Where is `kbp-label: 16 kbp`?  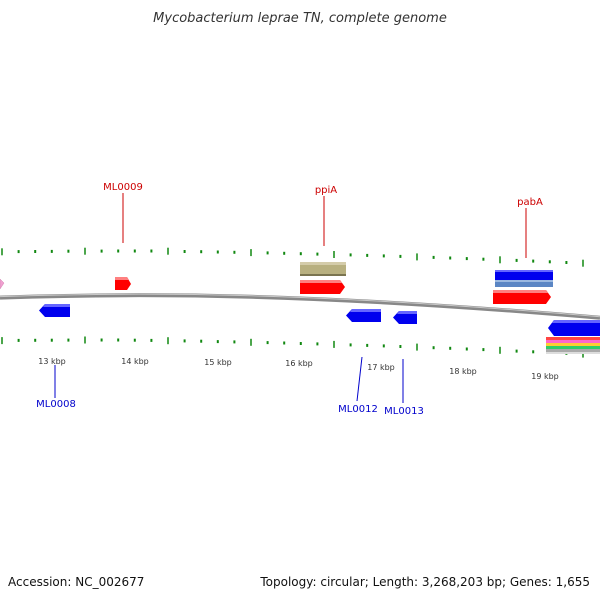 kbp-label: 16 kbp is located at coordinates (299, 363).